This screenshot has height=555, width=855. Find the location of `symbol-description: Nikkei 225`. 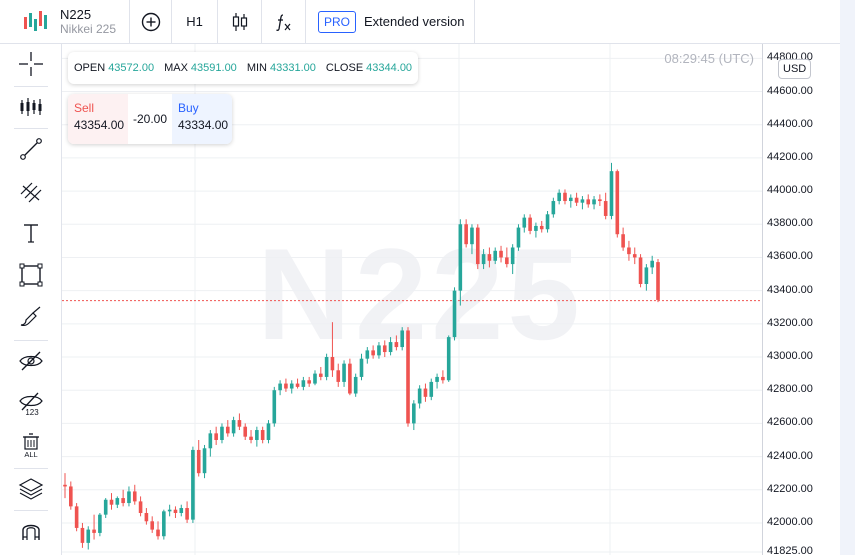

symbol-description: Nikkei 225 is located at coordinates (88, 28).